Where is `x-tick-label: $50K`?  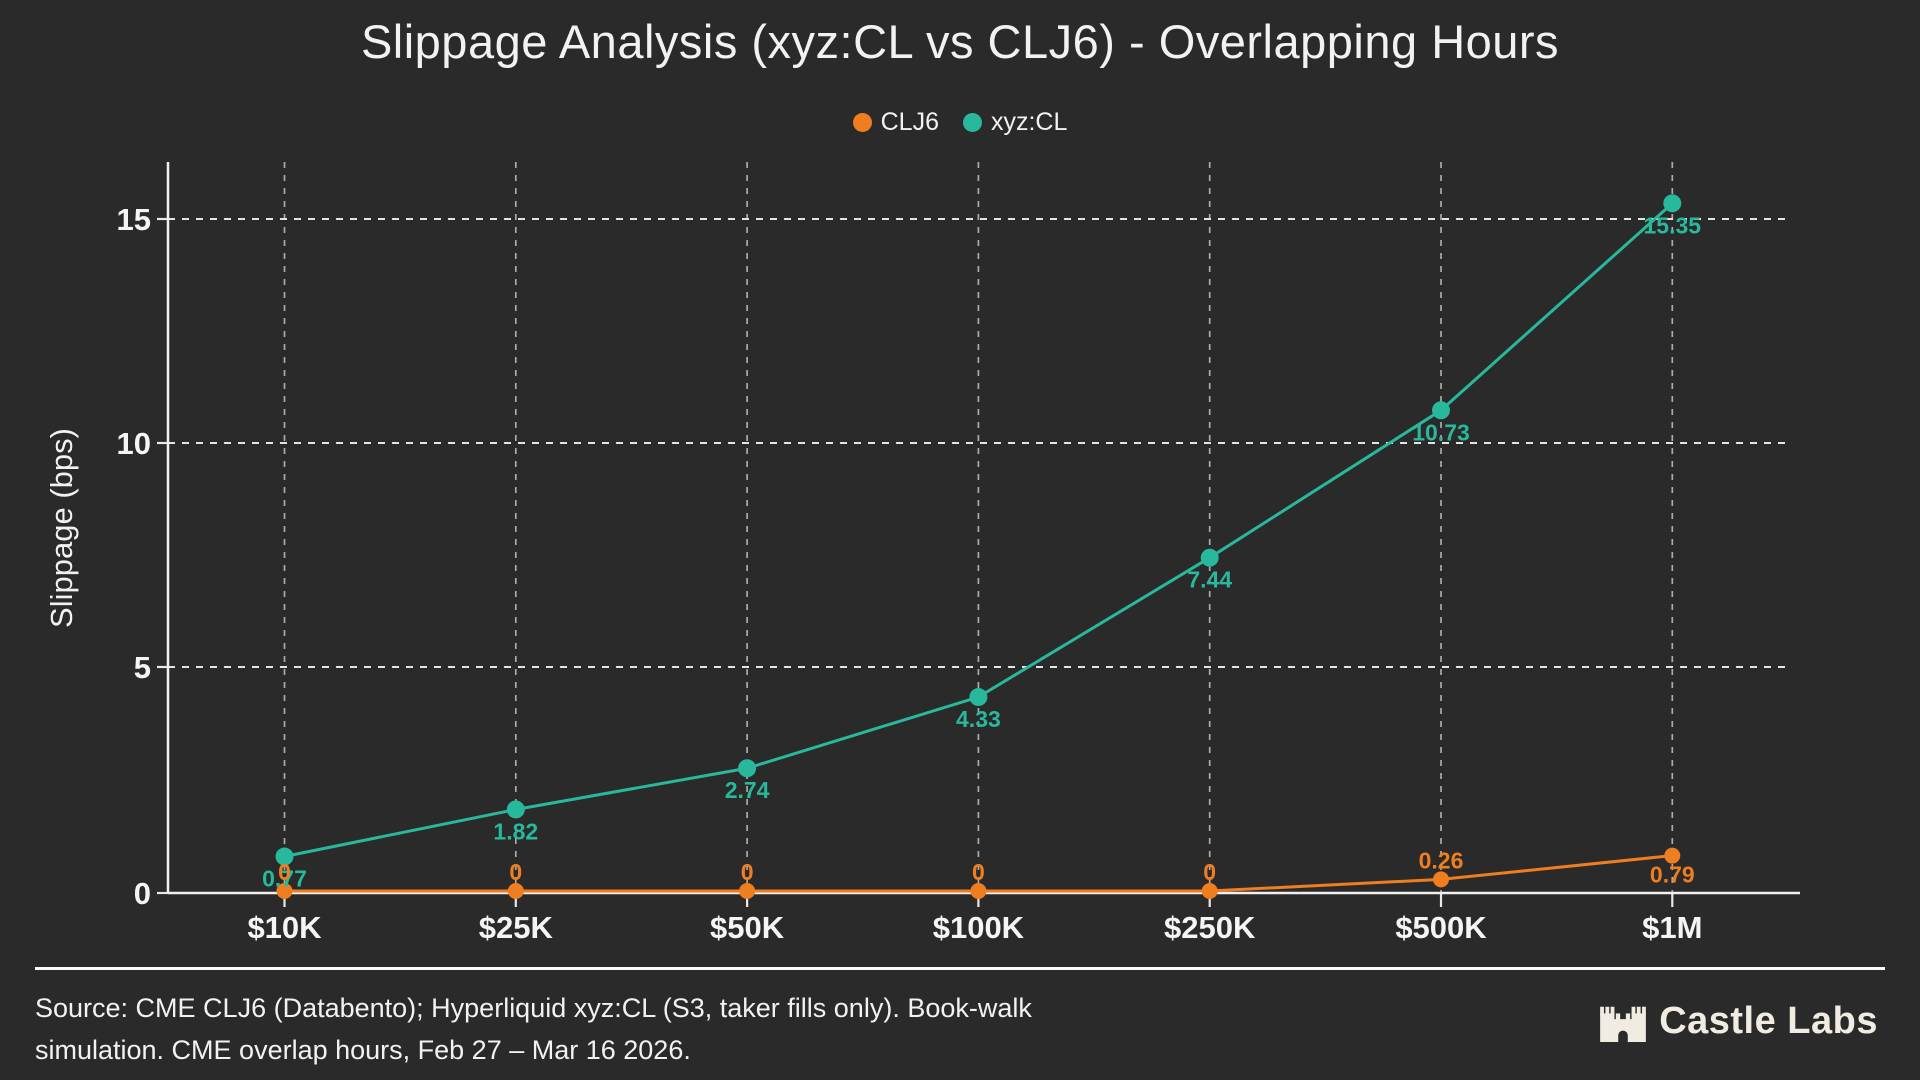 x-tick-label: $50K is located at coordinates (747, 927).